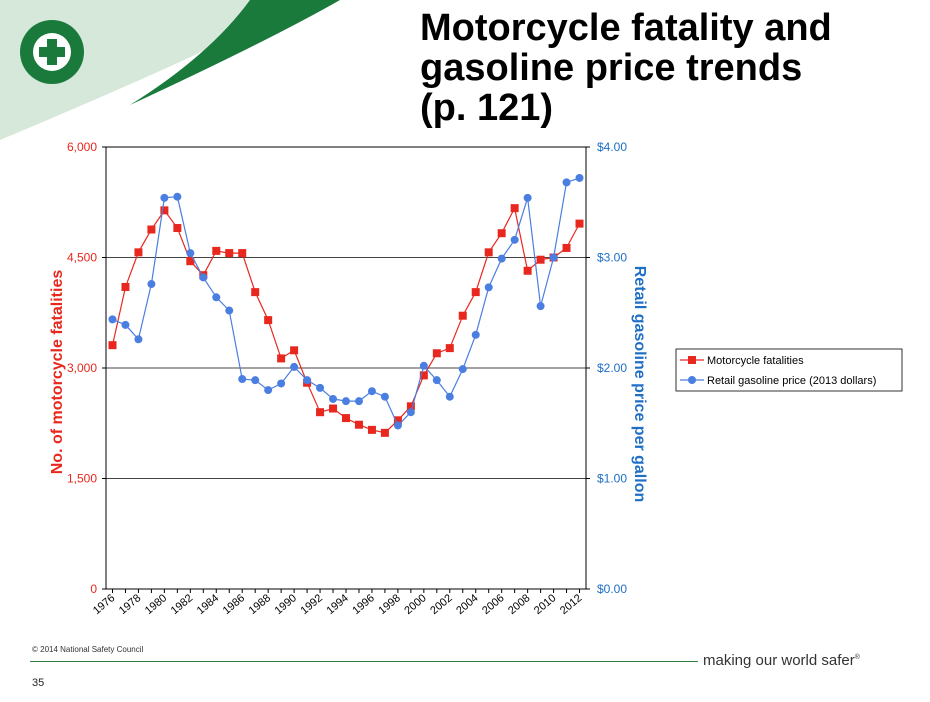 This screenshot has width=930, height=702. I want to click on legend-box, so click(789, 370).